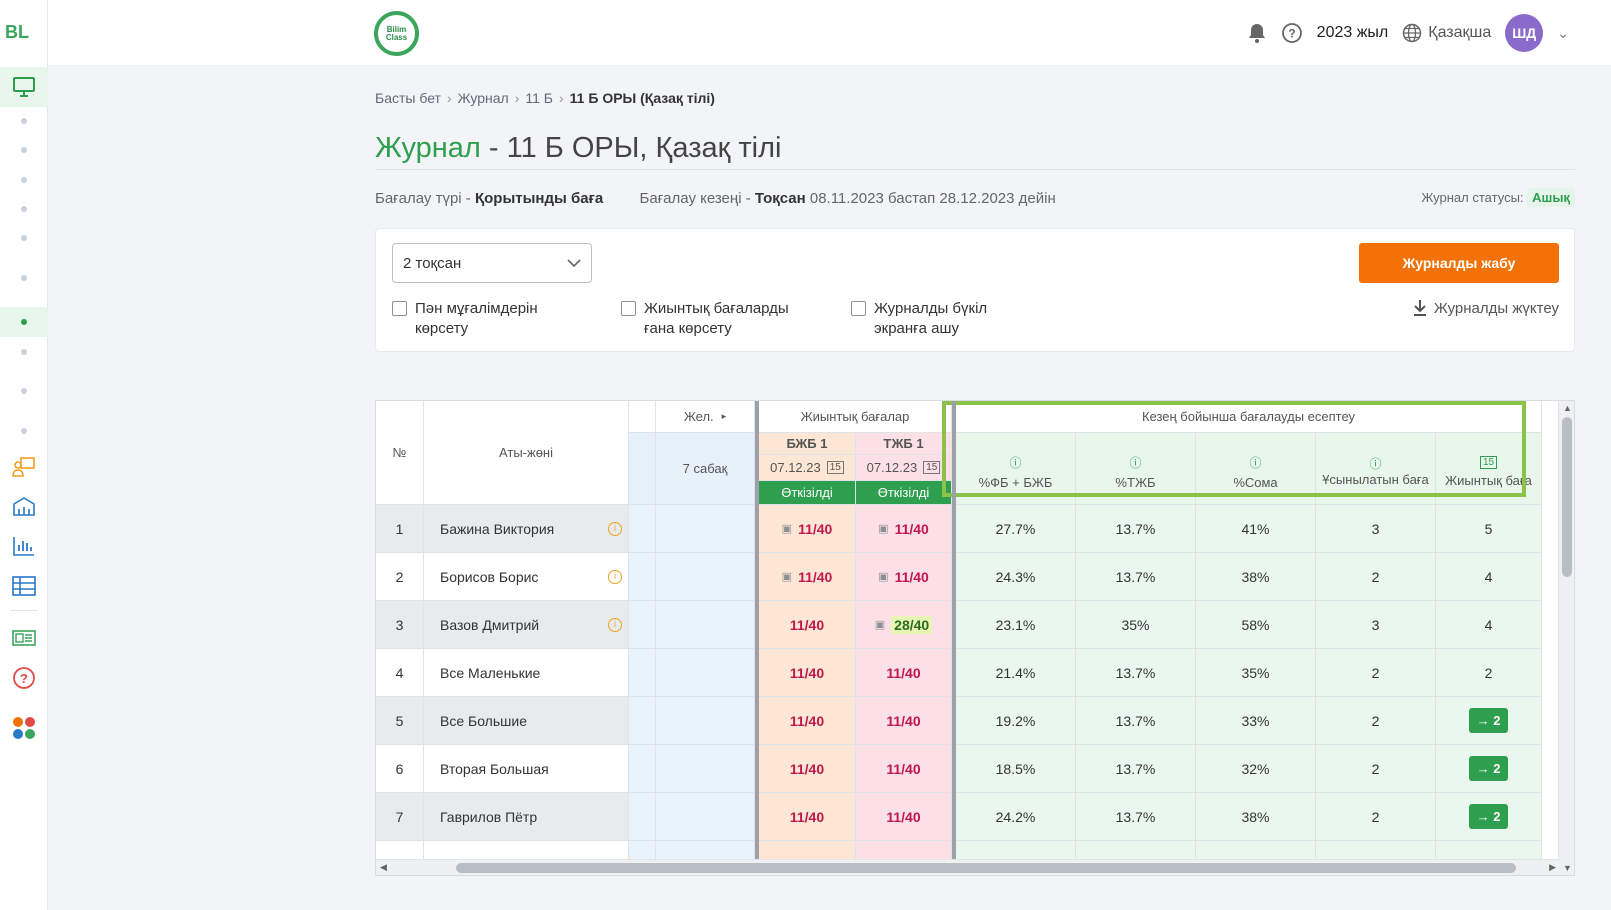 This screenshot has width=1611, height=910. I want to click on table-cell-soch: ▣ 28/40, so click(904, 625).